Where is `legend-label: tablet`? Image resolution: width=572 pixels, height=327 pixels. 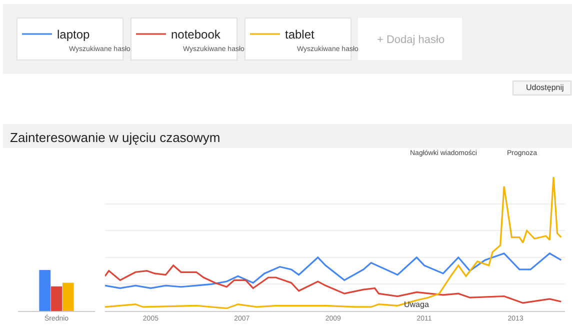
legend-label: tablet is located at coordinates (300, 35).